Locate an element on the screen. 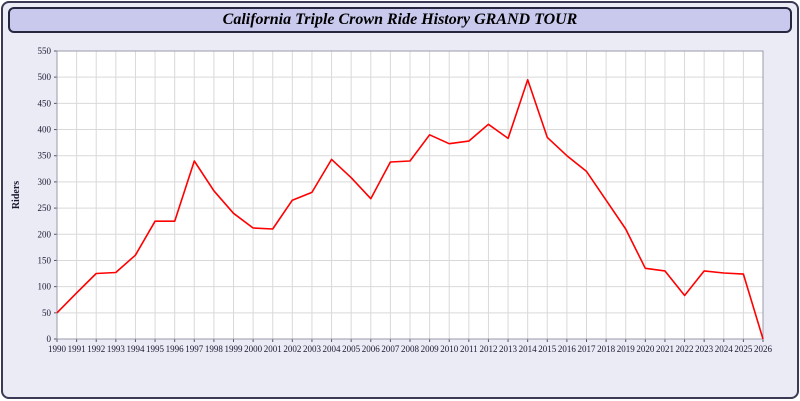  x-tick-label: 2001 is located at coordinates (273, 349).